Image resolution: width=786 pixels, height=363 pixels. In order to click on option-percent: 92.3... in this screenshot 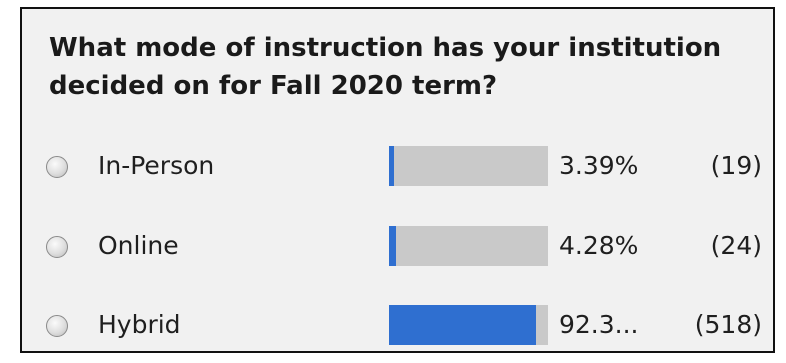, I will do `click(599, 324)`.